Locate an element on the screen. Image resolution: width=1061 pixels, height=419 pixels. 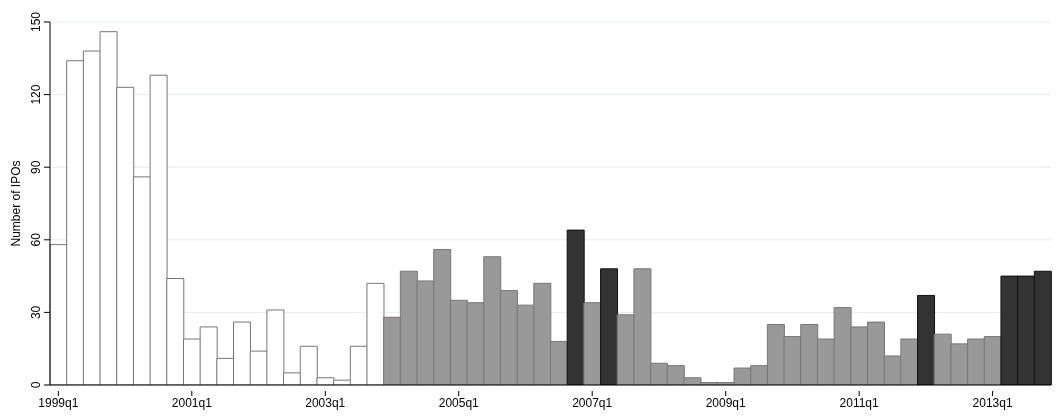
x-tick-label: 2011q1 is located at coordinates (859, 403).